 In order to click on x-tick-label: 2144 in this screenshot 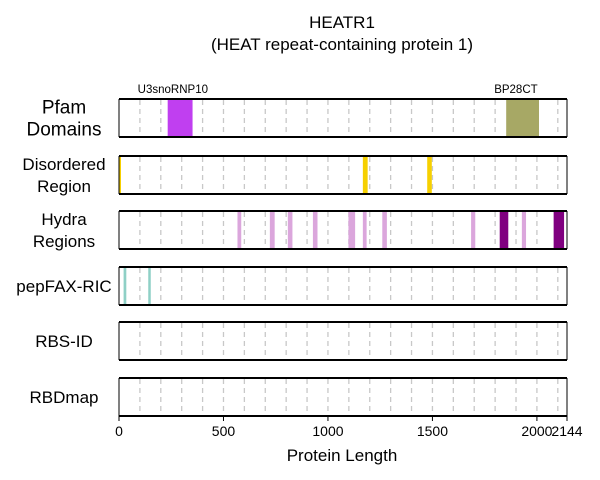, I will do `click(566, 431)`.